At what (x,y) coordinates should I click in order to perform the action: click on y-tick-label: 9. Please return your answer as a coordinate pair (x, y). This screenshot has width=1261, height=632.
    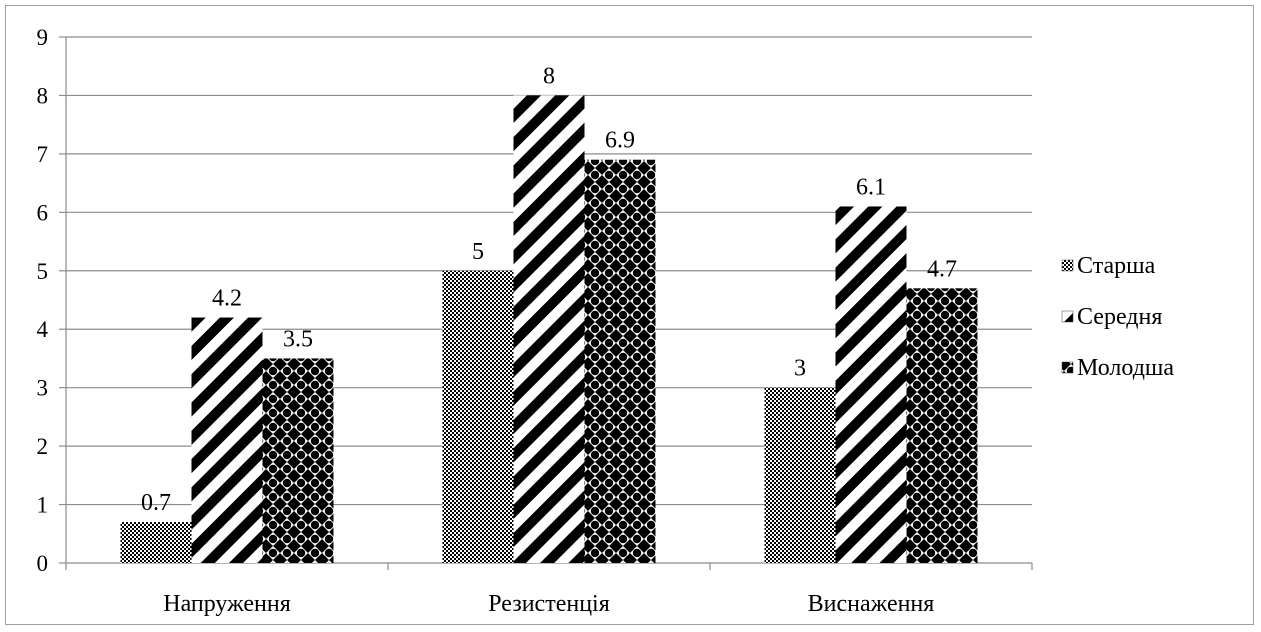
    Looking at the image, I should click on (43, 37).